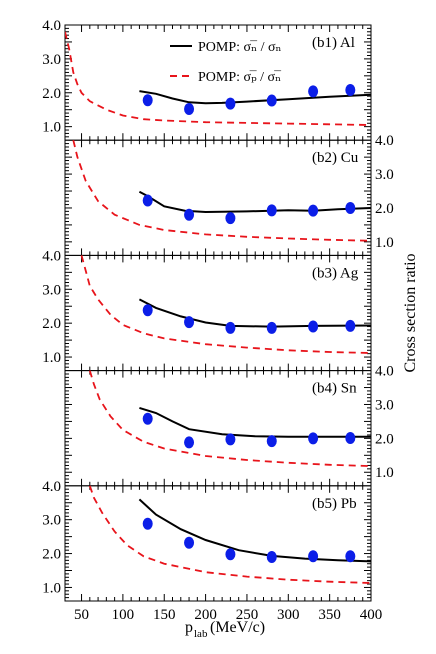 Image resolution: width=436 pixels, height=654 pixels. I want to click on panel-3-y-tick-label: 3.0, so click(51, 290).